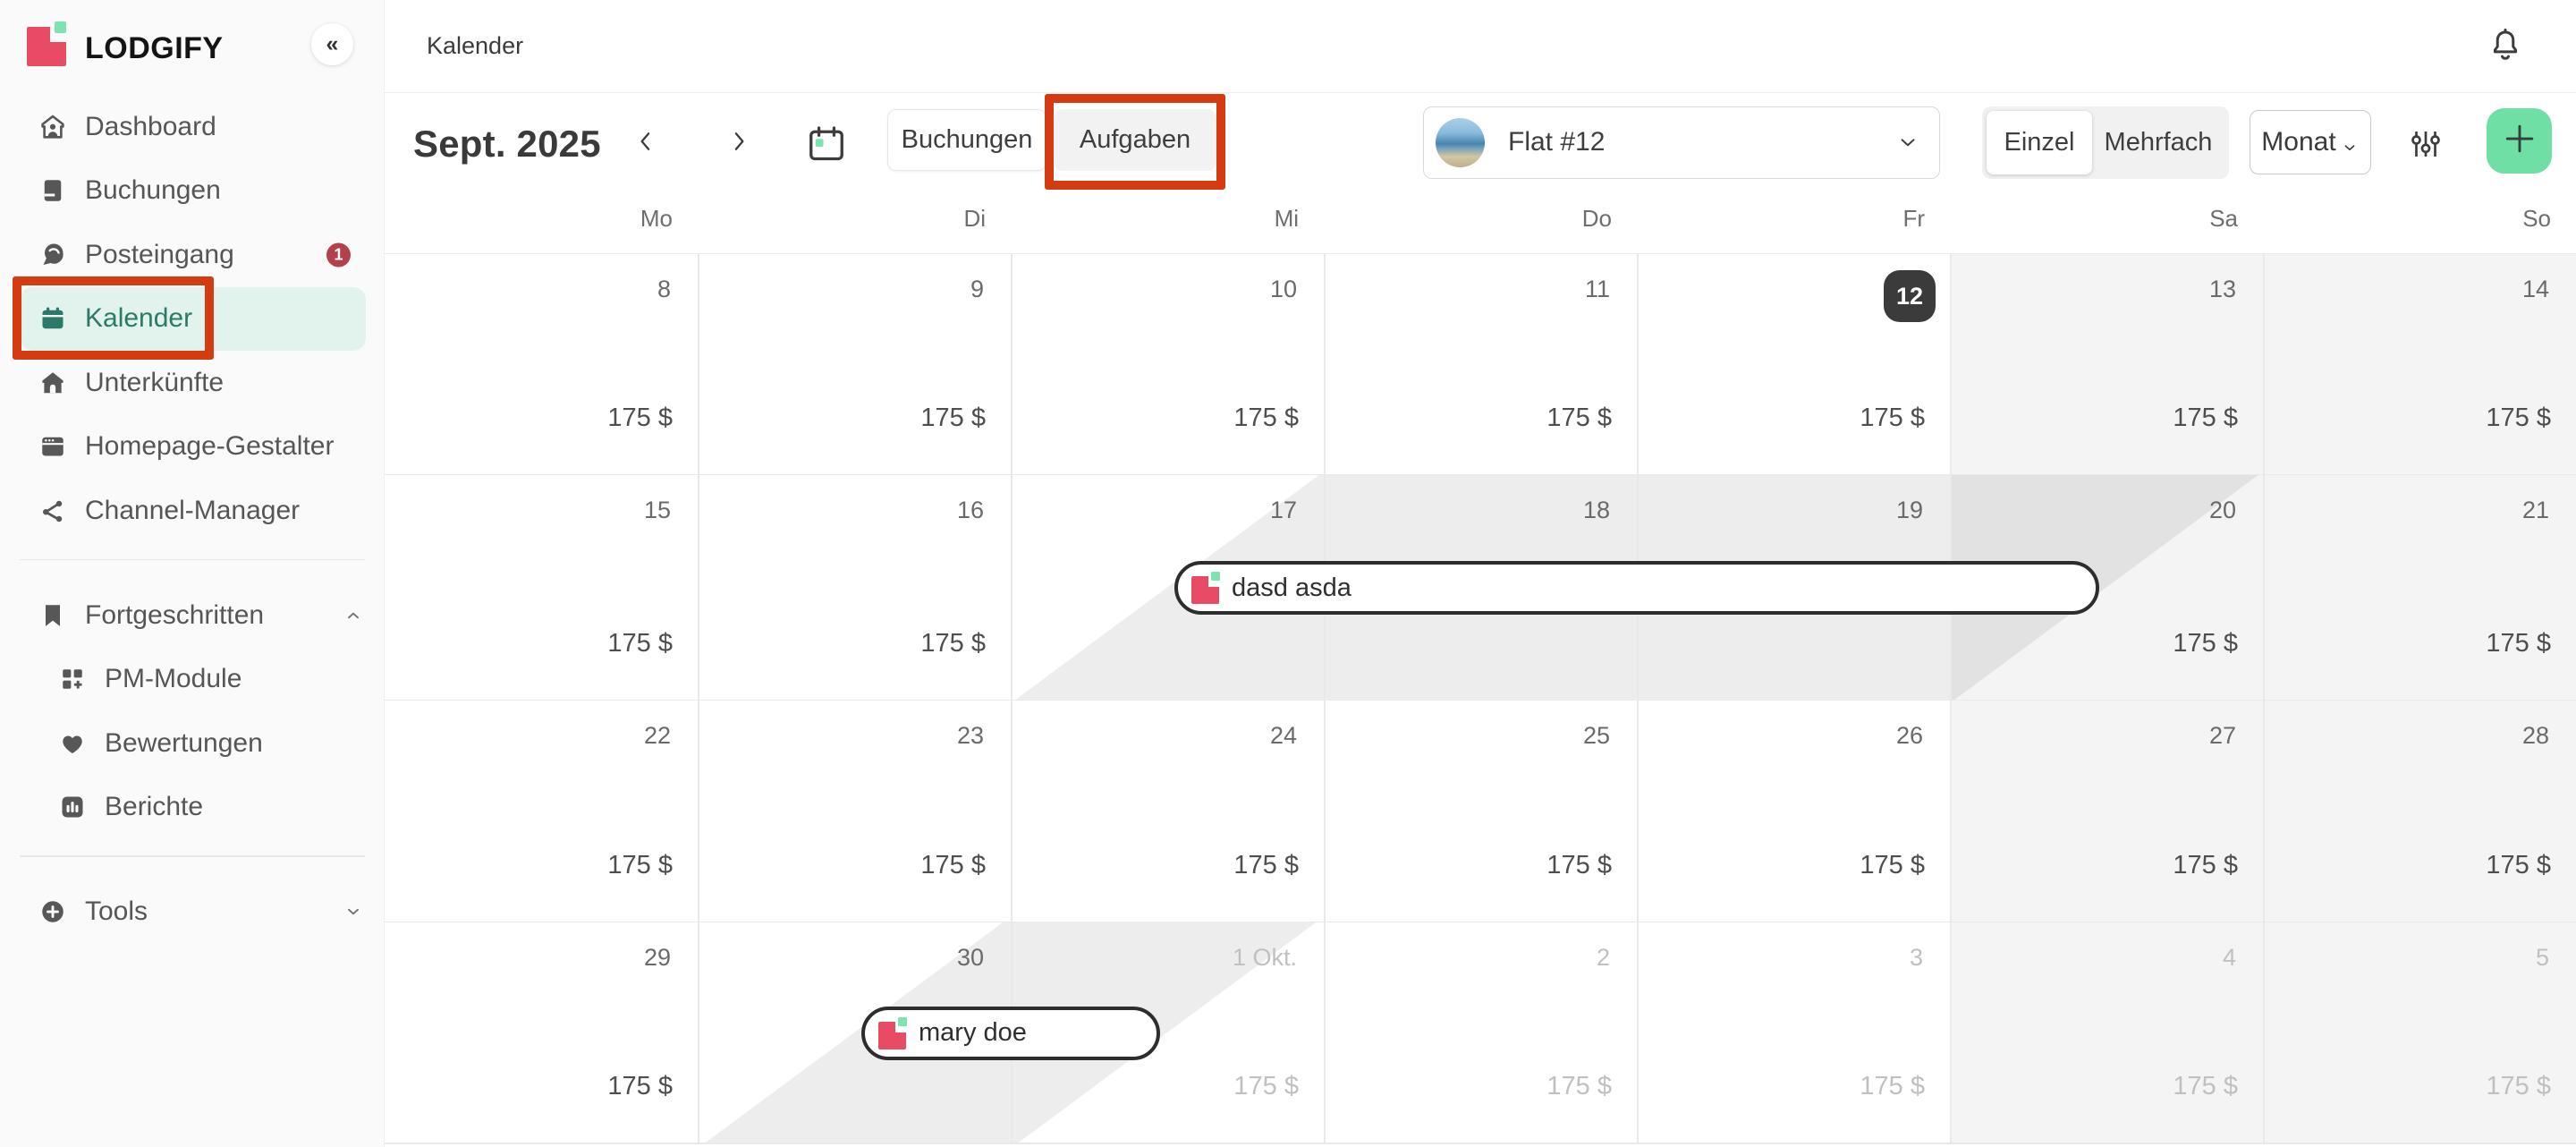 The image size is (2576, 1147). I want to click on chevron-left-icon, so click(645, 143).